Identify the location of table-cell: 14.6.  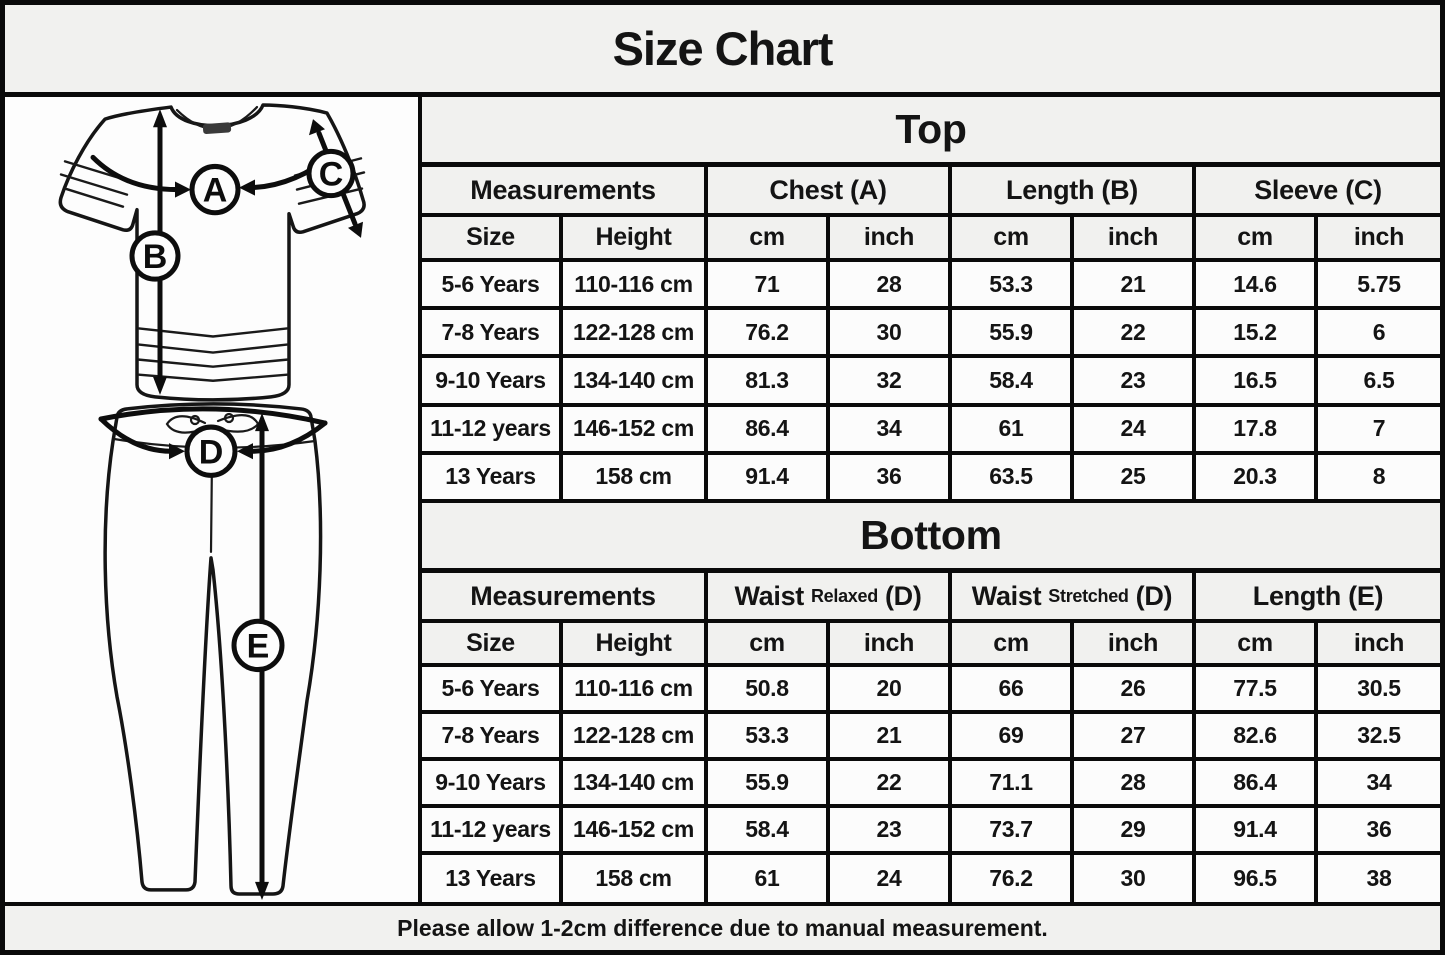
(1257, 286).